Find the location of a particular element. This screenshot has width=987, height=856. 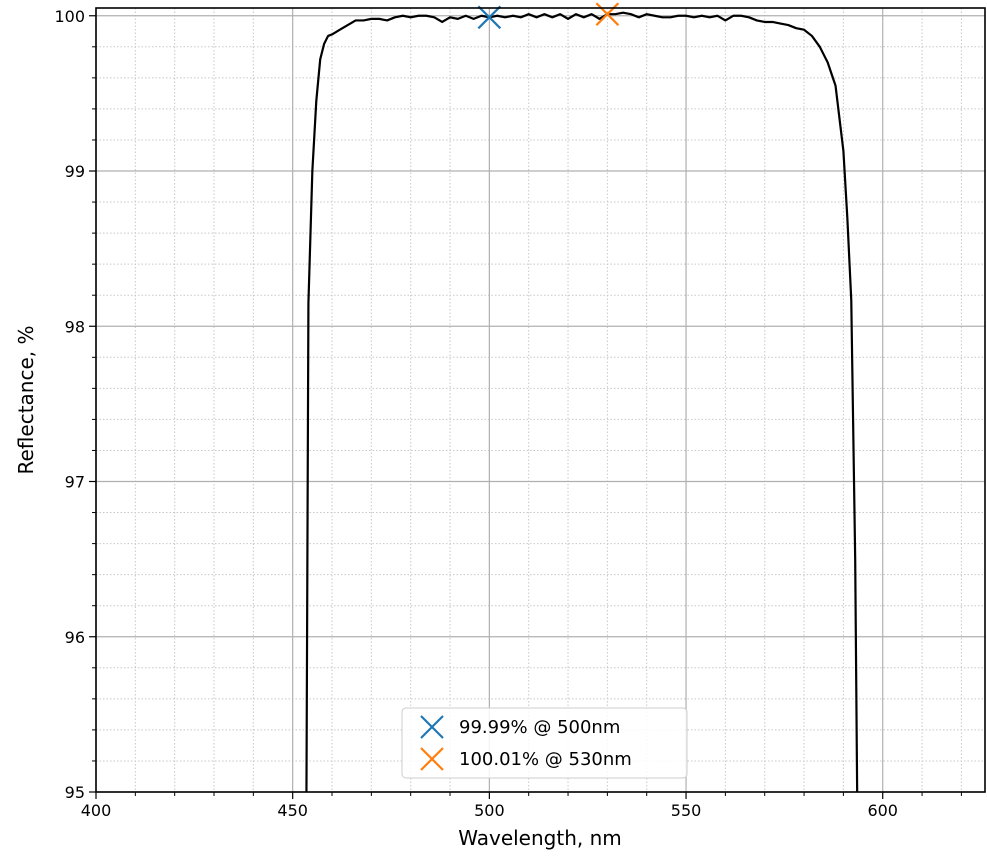

legend-label: 99.99% @ 500nm is located at coordinates (539, 727).